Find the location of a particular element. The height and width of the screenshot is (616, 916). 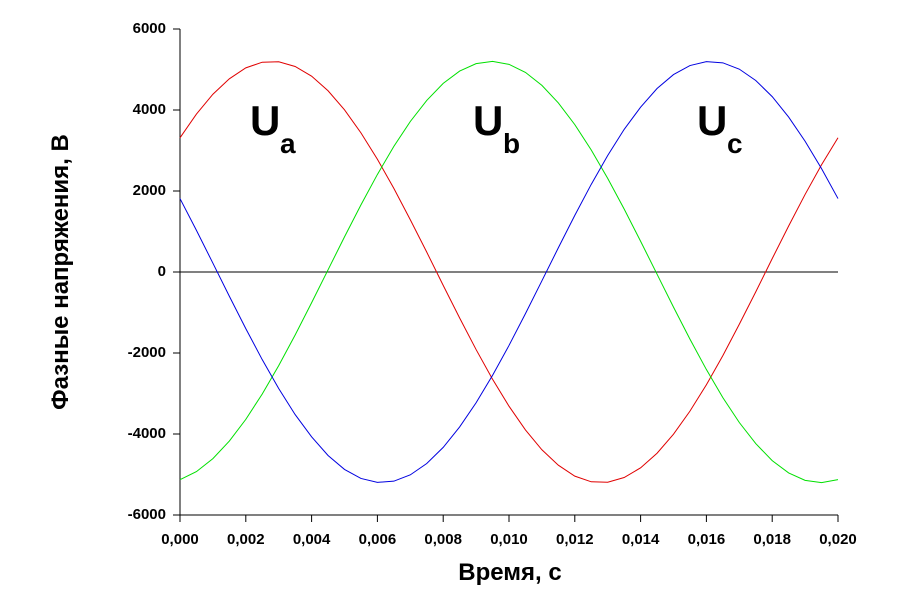

y-tick-label: -2000 is located at coordinates (147, 352).